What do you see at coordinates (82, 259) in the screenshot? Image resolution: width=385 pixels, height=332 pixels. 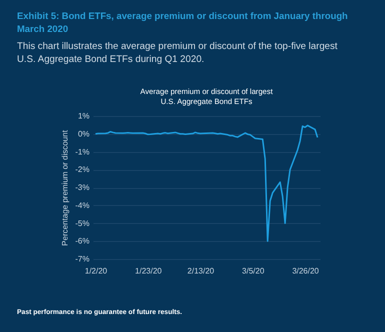 I see `y-tick-label: -7%` at bounding box center [82, 259].